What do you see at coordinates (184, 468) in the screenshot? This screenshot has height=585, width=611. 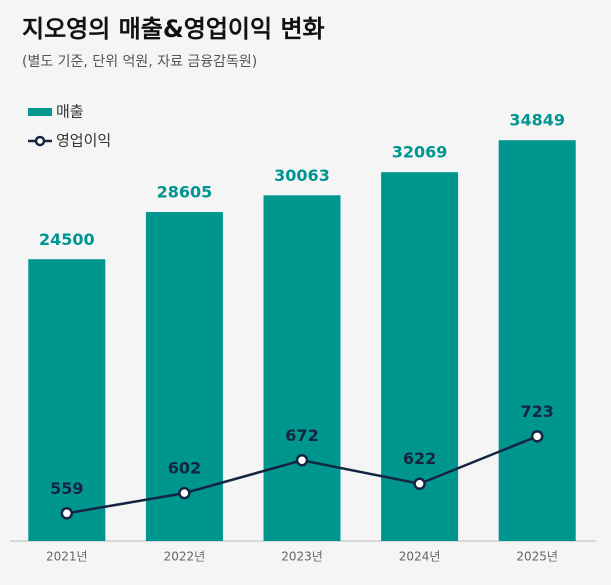 I see `line-value-label: 602` at bounding box center [184, 468].